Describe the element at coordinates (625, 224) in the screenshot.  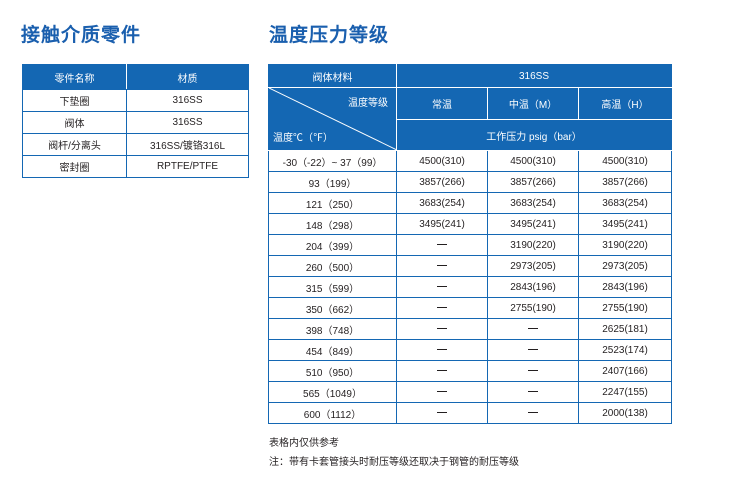
I see `rating-cell-high: 3495(241)` at that location.